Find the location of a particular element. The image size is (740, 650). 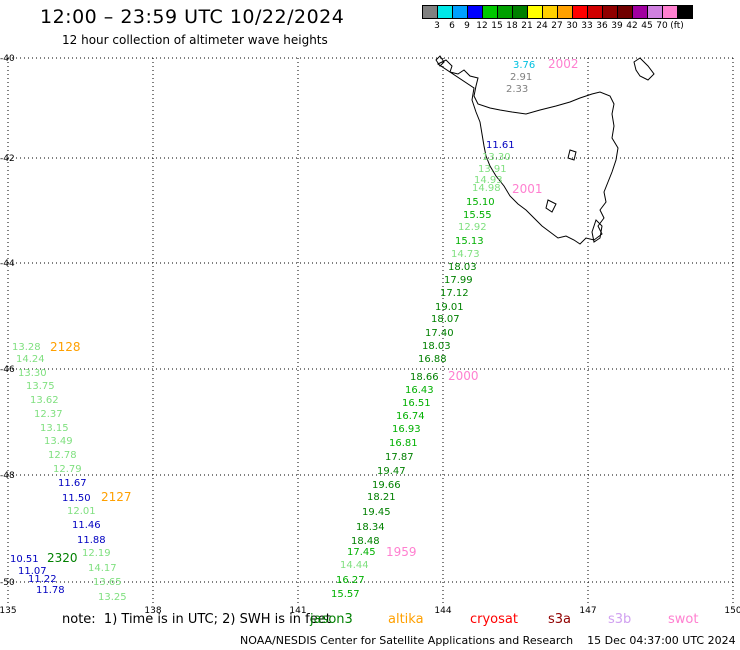

flinders-island is located at coordinates (644, 69).